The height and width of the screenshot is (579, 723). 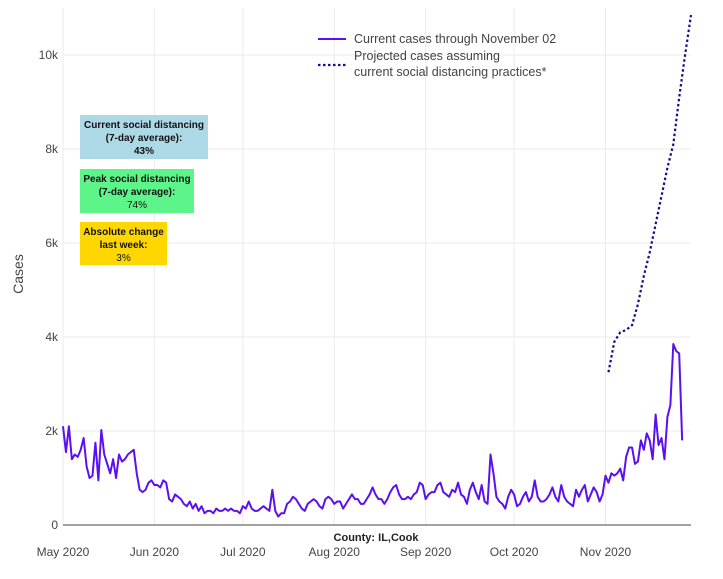 I want to click on annotation-line: Current social distancing, so click(x=144, y=125).